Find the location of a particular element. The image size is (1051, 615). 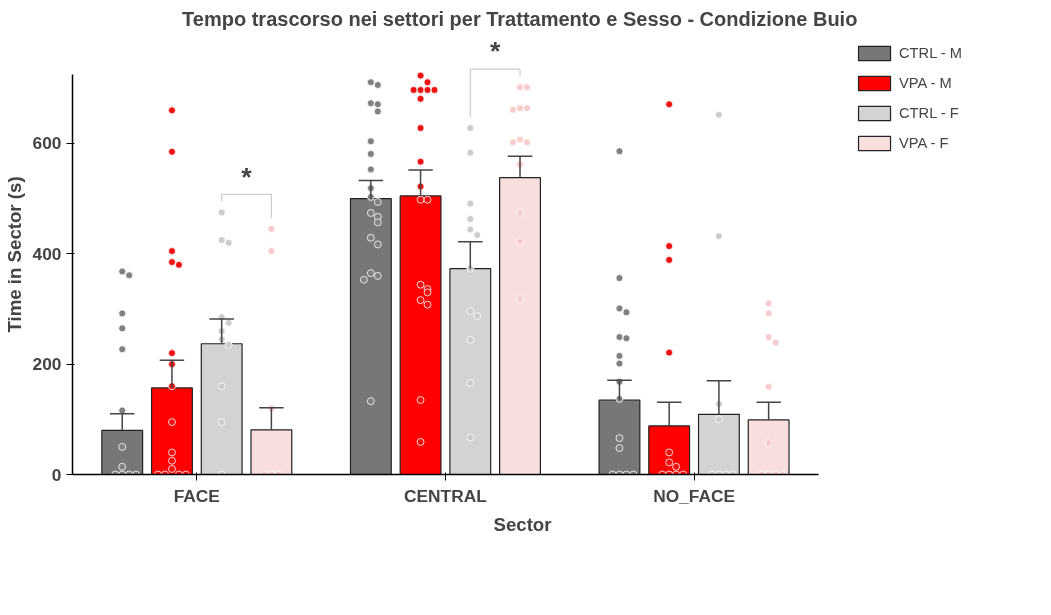

y-axis-title: Time in Sector (s) is located at coordinates (14, 254).